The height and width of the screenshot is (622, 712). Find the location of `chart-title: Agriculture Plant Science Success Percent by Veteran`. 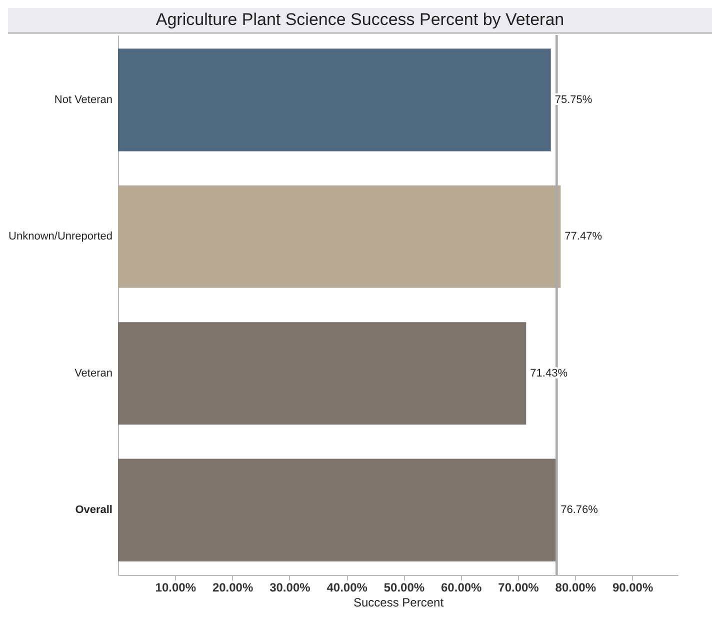

chart-title: Agriculture Plant Science Success Percent by Veteran is located at coordinates (360, 21).